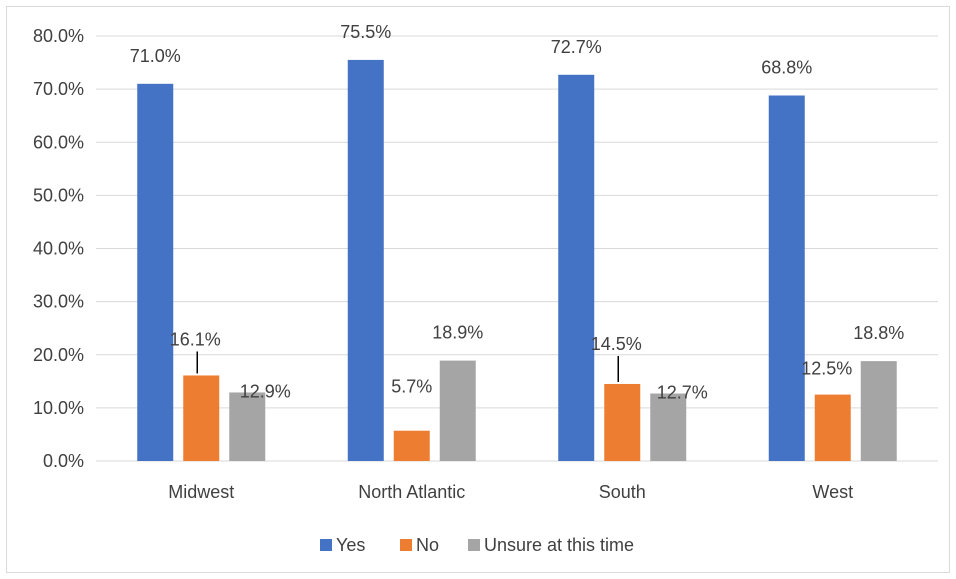  What do you see at coordinates (201, 492) in the screenshot?
I see `x-category-label: Midwest` at bounding box center [201, 492].